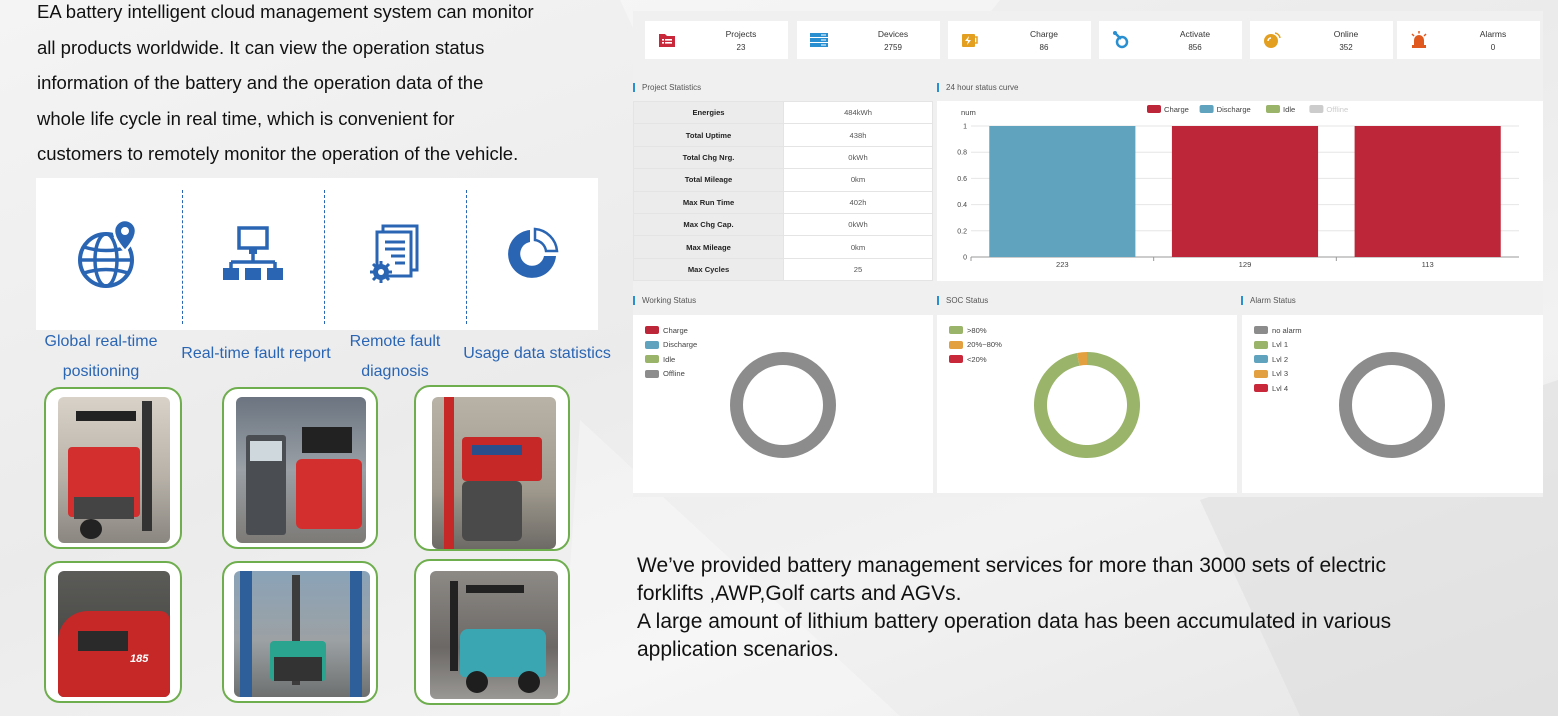 This screenshot has height=716, width=1558. What do you see at coordinates (113, 468) in the screenshot?
I see `reach-truck-photo` at bounding box center [113, 468].